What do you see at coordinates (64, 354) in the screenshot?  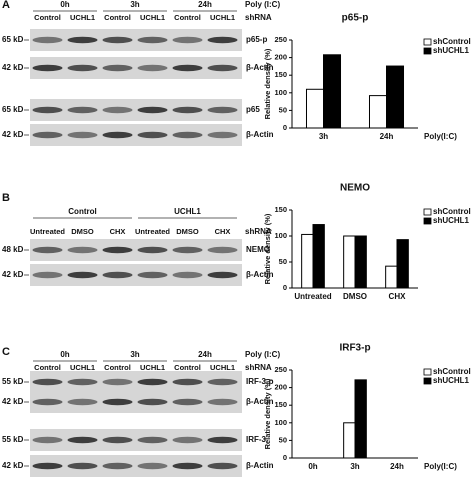 I see `group-label: 0h` at bounding box center [64, 354].